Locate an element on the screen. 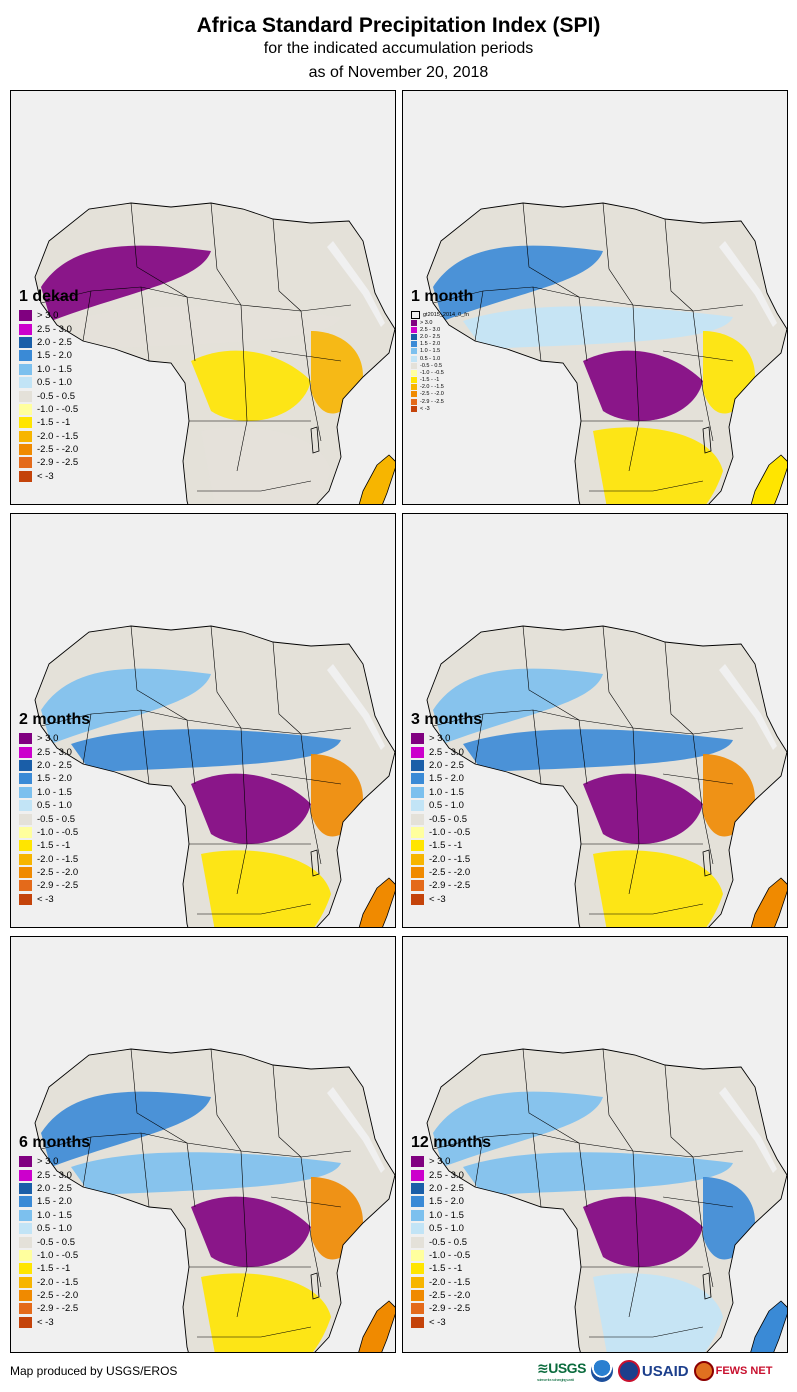  legend-label: -2.9 - -2.5 is located at coordinates (450, 886).